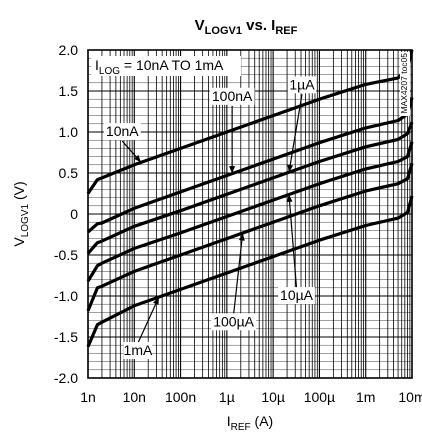  Describe the element at coordinates (66, 337) in the screenshot. I see `y-tick-label-7: -1.5` at that location.